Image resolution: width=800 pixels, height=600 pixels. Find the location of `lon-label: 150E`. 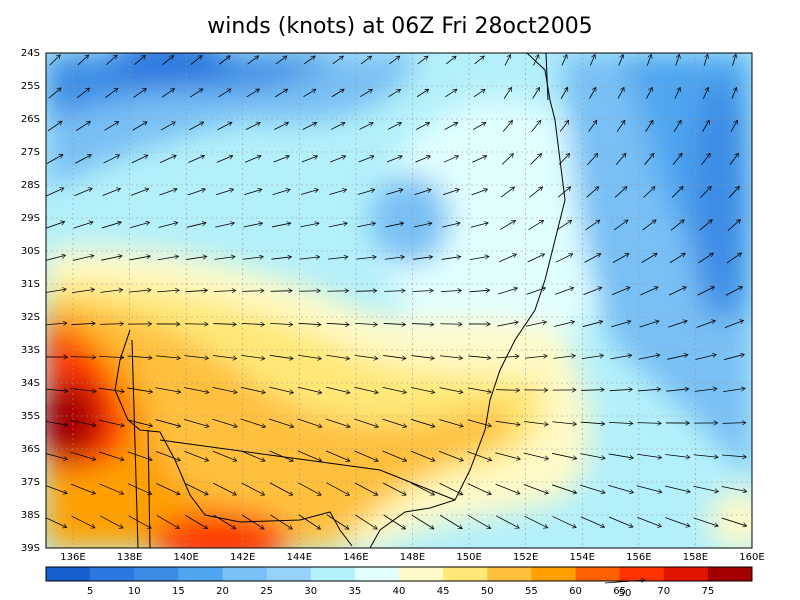

lon-label: 150E is located at coordinates (468, 557).